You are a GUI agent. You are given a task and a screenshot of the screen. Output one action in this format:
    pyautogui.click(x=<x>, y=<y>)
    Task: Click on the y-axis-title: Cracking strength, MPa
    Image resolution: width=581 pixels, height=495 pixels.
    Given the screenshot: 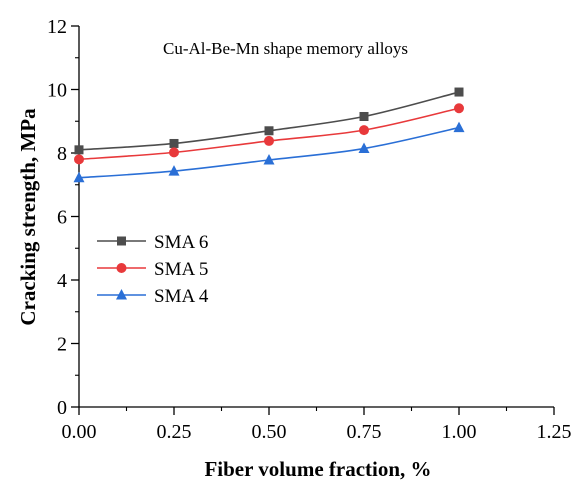 What is the action you would take?
    pyautogui.click(x=28, y=217)
    